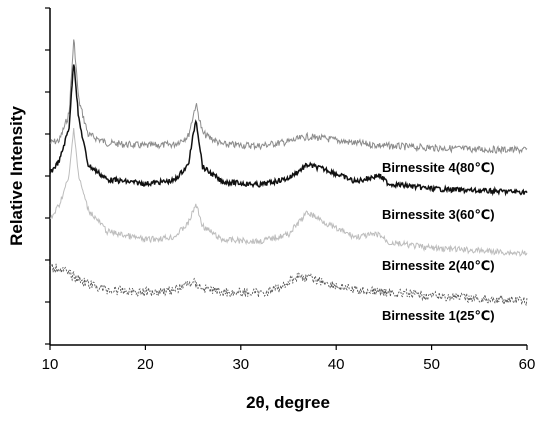  What do you see at coordinates (16, 176) in the screenshot?
I see `y-axis-label: Relative Intensity` at bounding box center [16, 176].